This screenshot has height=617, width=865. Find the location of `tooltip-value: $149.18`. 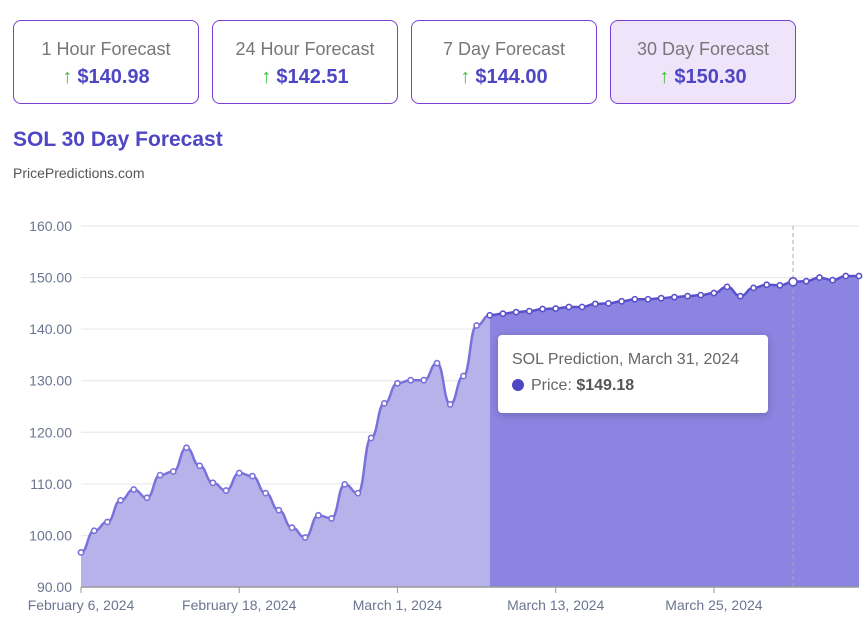

tooltip-value: $149.18 is located at coordinates (605, 385).